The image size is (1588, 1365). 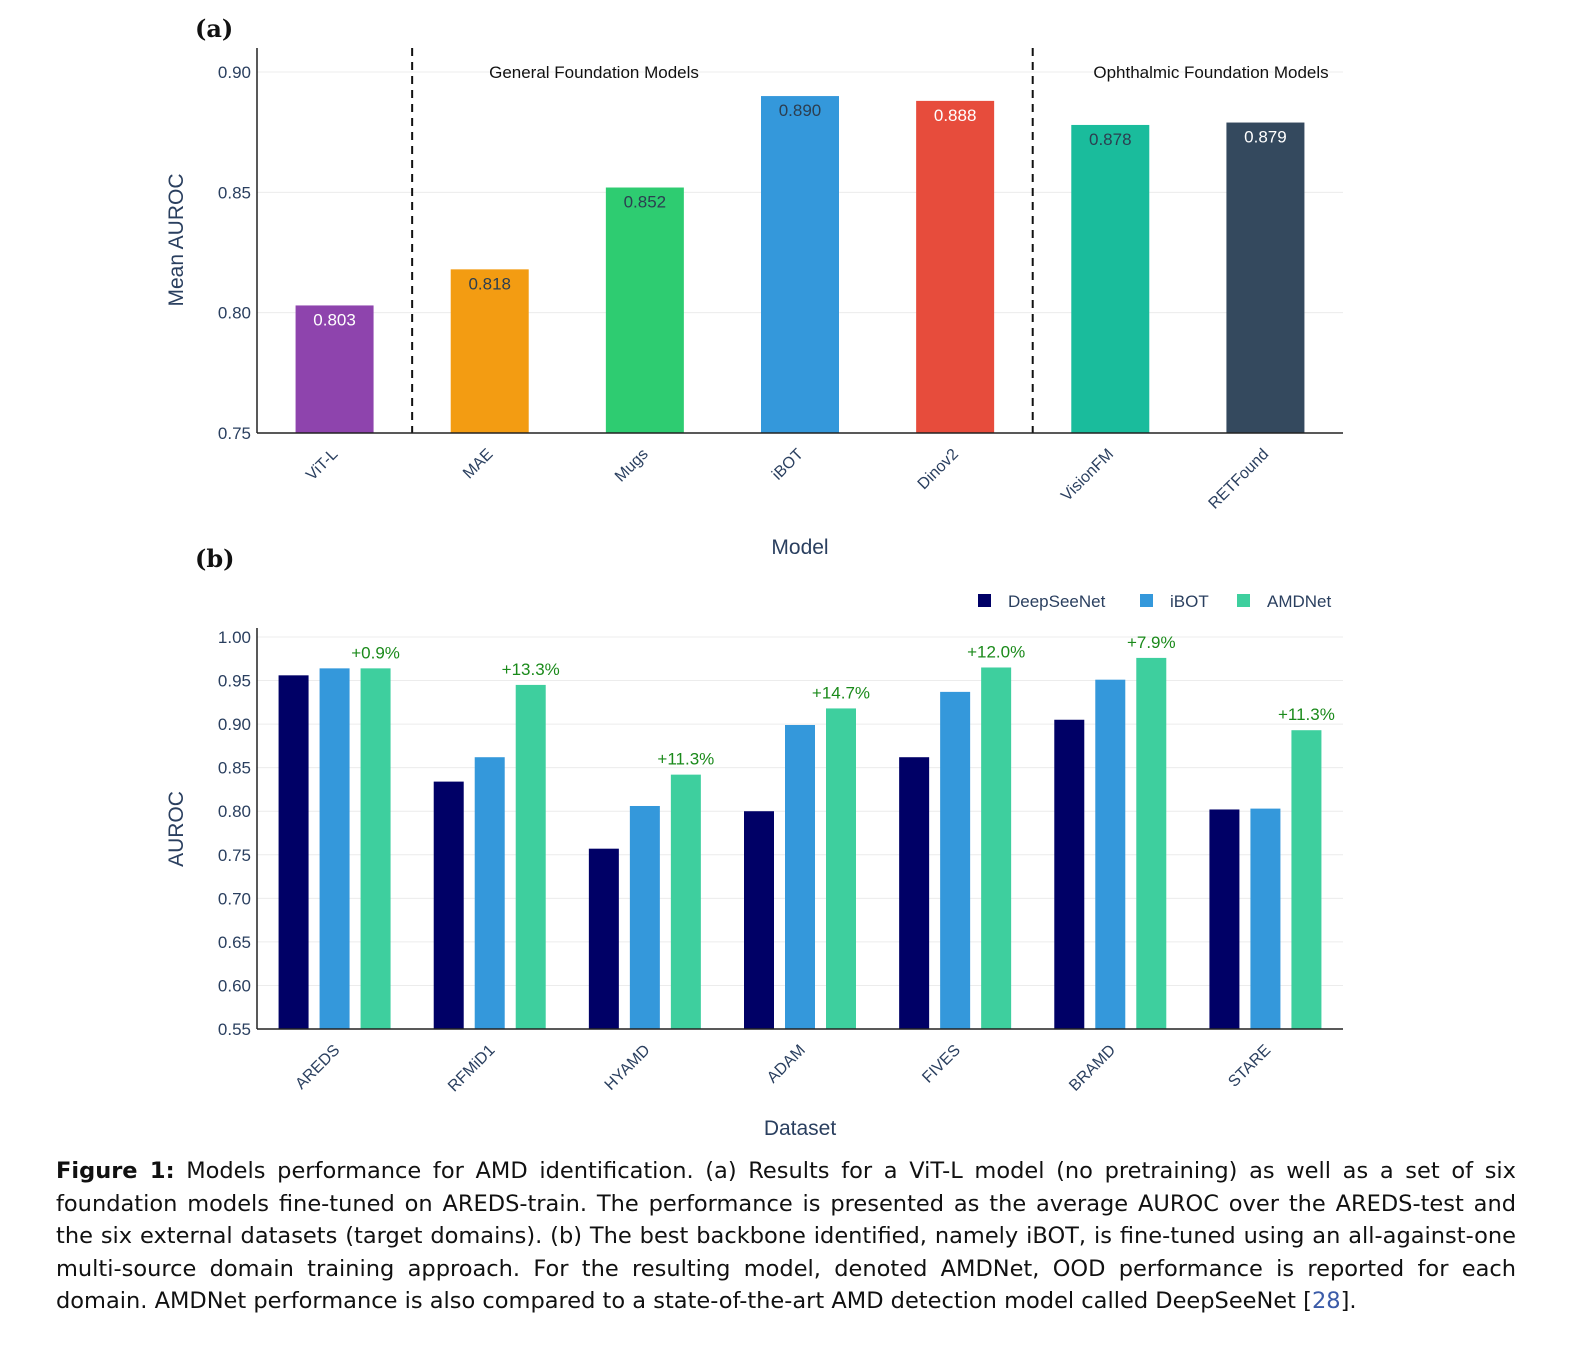 I want to click on bar-value-label: 0.888, so click(x=955, y=115).